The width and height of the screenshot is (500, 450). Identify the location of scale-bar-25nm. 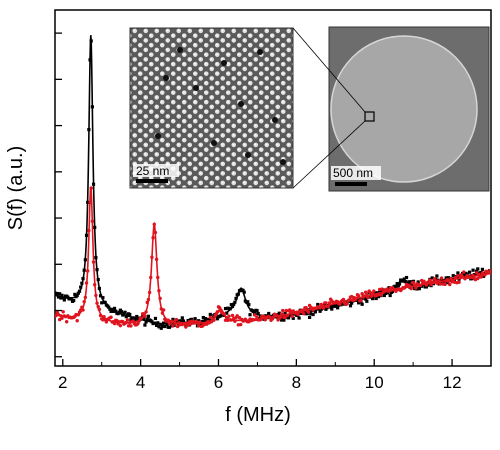
(152, 181).